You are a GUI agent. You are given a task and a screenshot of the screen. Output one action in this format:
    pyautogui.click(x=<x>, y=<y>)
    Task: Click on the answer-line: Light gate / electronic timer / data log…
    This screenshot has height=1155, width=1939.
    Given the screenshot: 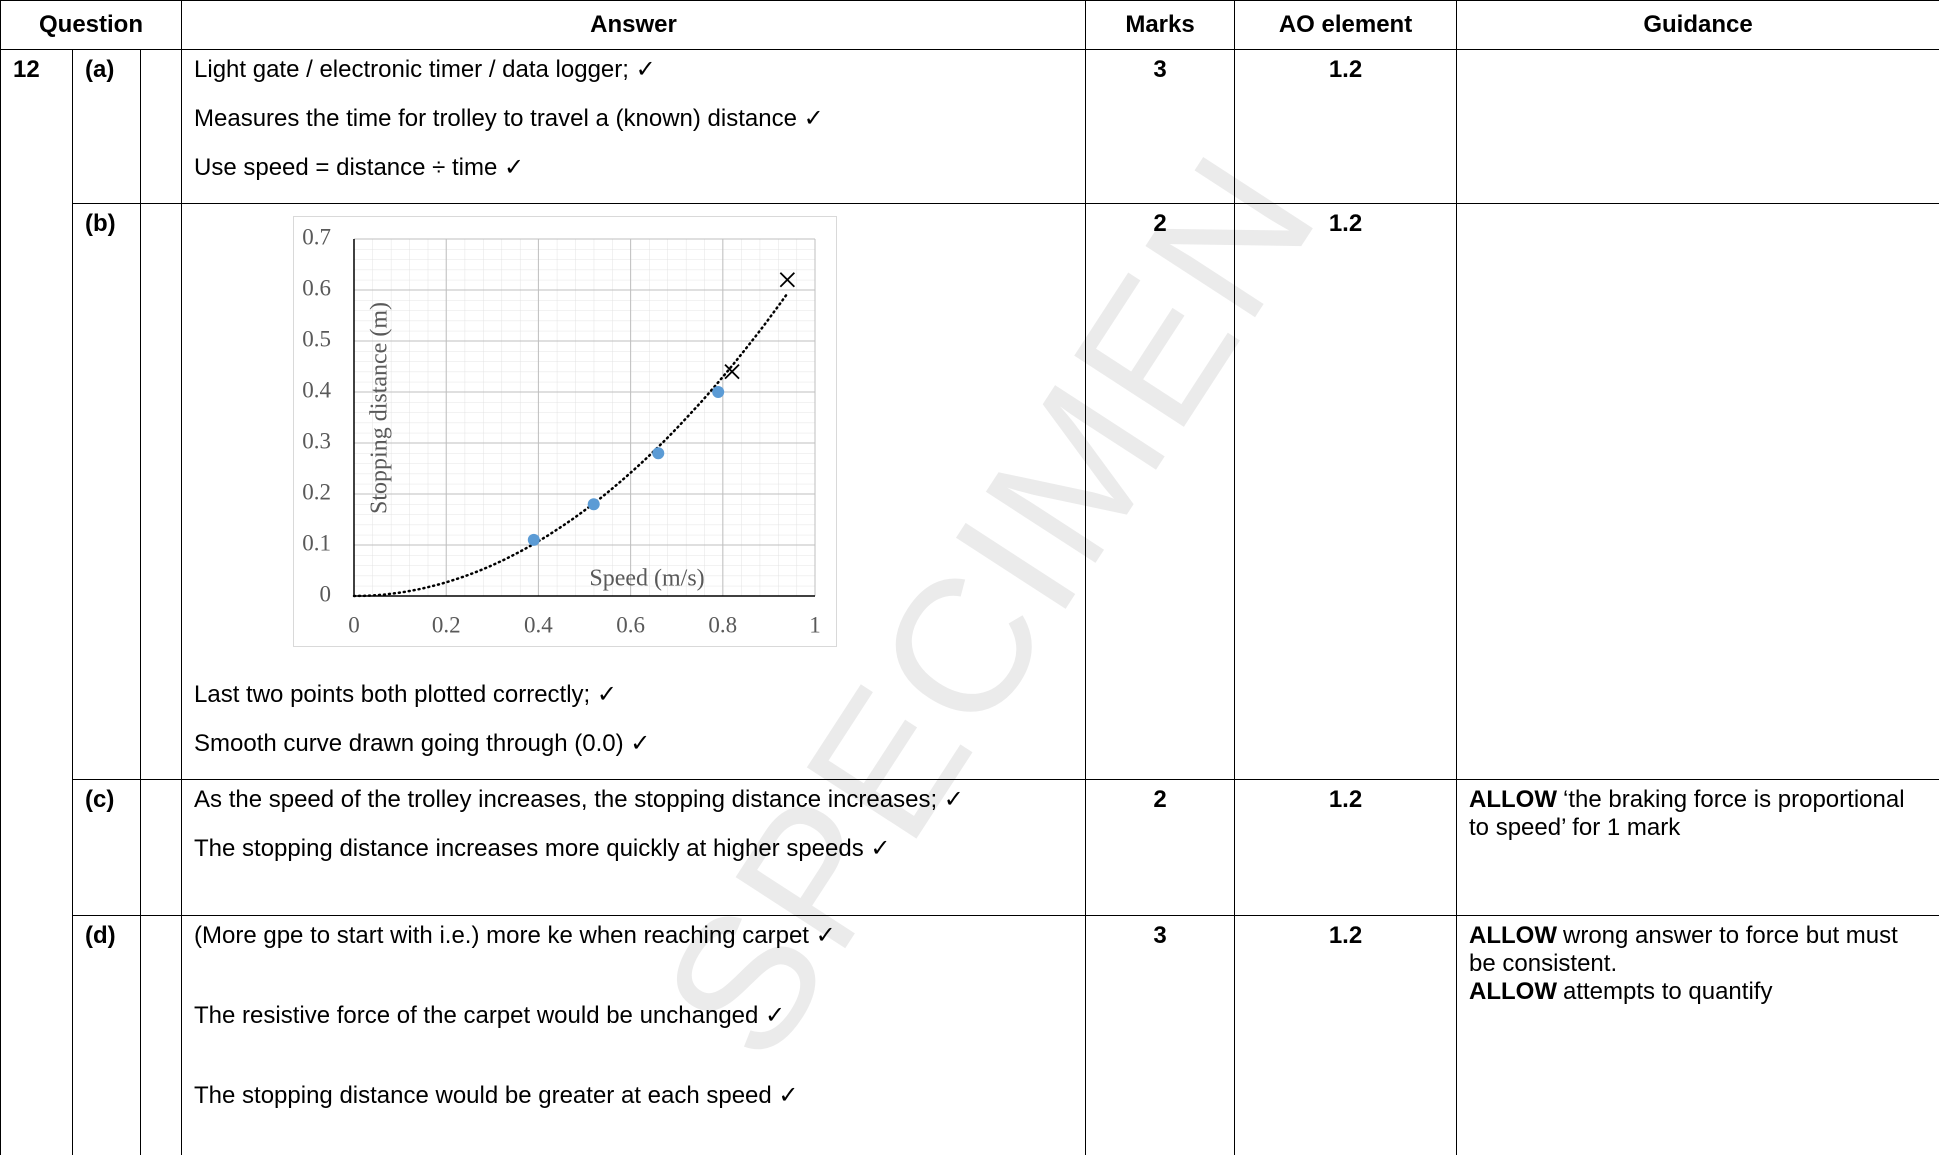 What is the action you would take?
    pyautogui.click(x=425, y=69)
    